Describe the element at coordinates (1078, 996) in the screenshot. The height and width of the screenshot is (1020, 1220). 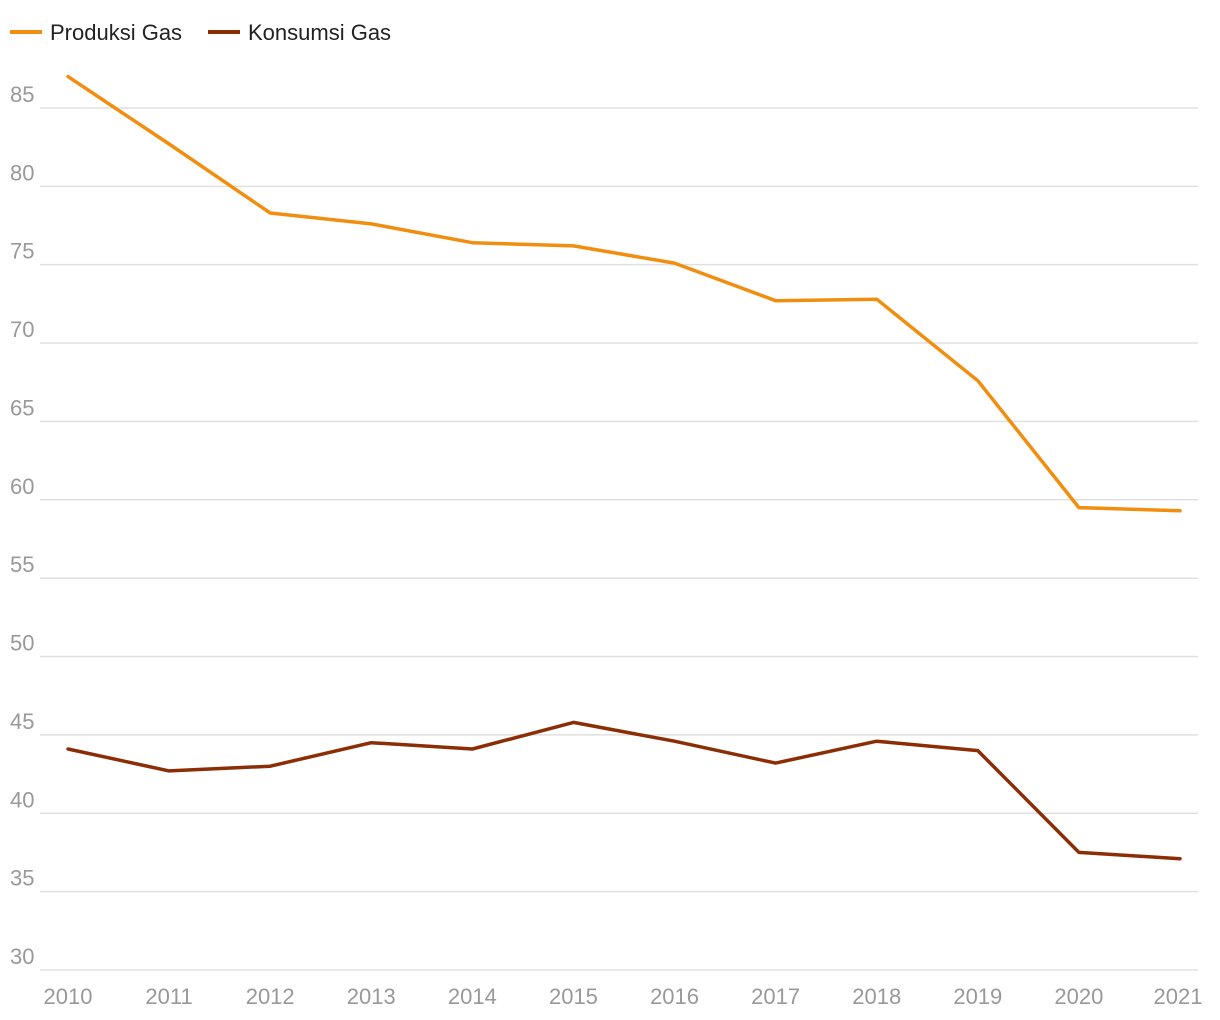
I see `x-tick-label-2020: 2020` at that location.